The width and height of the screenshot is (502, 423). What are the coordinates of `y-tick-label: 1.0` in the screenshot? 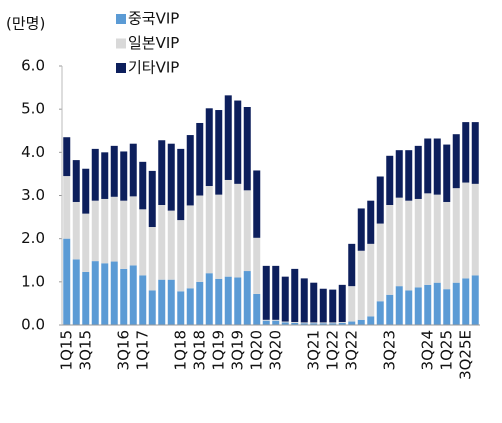 It's located at (33, 281).